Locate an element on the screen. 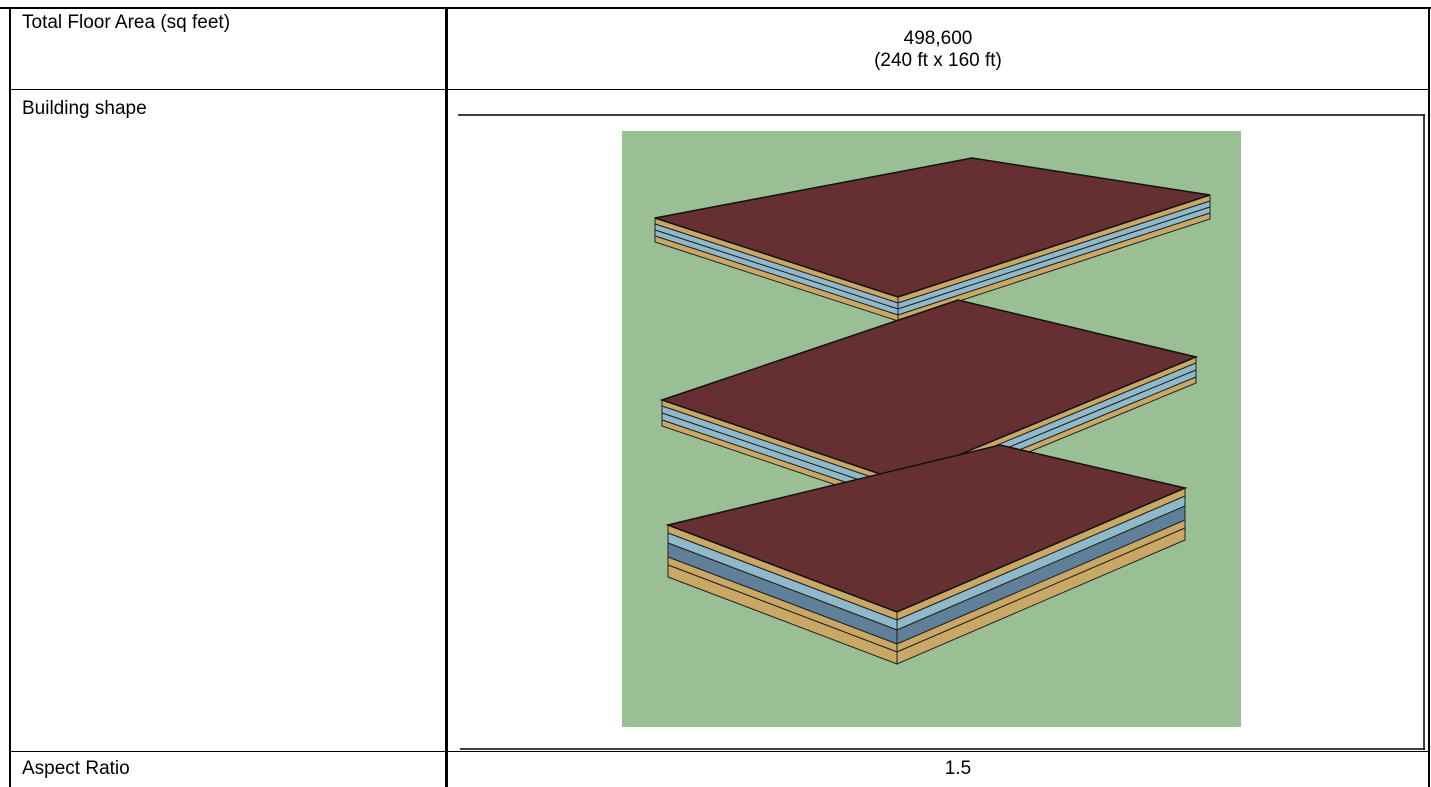  row-value: 1.5 is located at coordinates (958, 768).